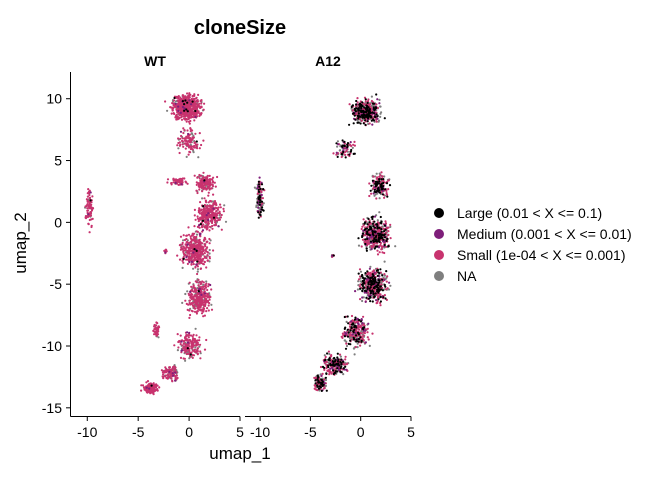 Image resolution: width=672 pixels, height=480 pixels. I want to click on facet-a12-points, so click(325, 242).